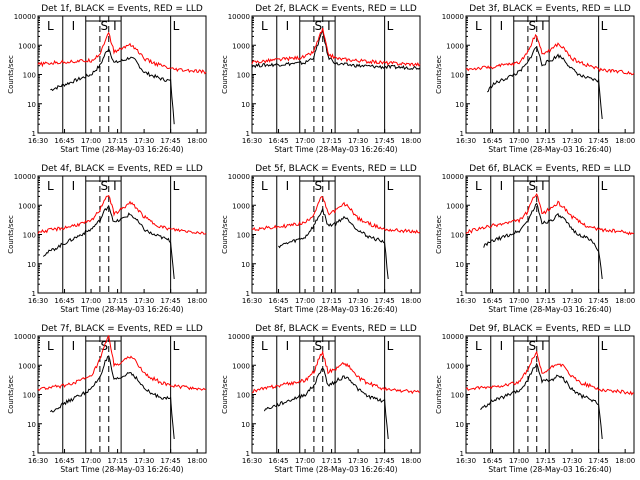  What do you see at coordinates (336, 329) in the screenshot?
I see `panel-title: Det 8f, BLACK = Events, RED = LLD` at bounding box center [336, 329].